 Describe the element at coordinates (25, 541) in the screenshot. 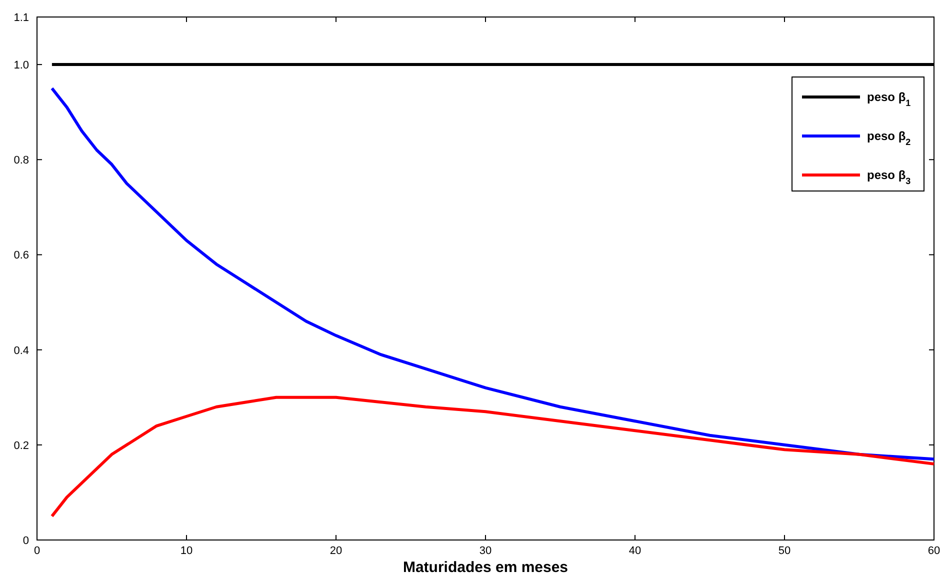

I see `y-tick-label: 0` at that location.